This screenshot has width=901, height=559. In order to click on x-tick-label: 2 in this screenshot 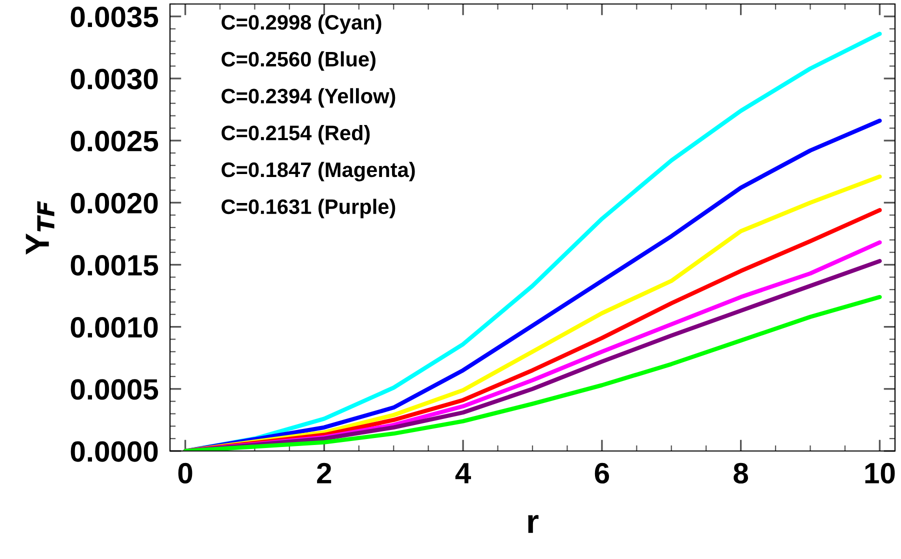, I will do `click(324, 473)`.